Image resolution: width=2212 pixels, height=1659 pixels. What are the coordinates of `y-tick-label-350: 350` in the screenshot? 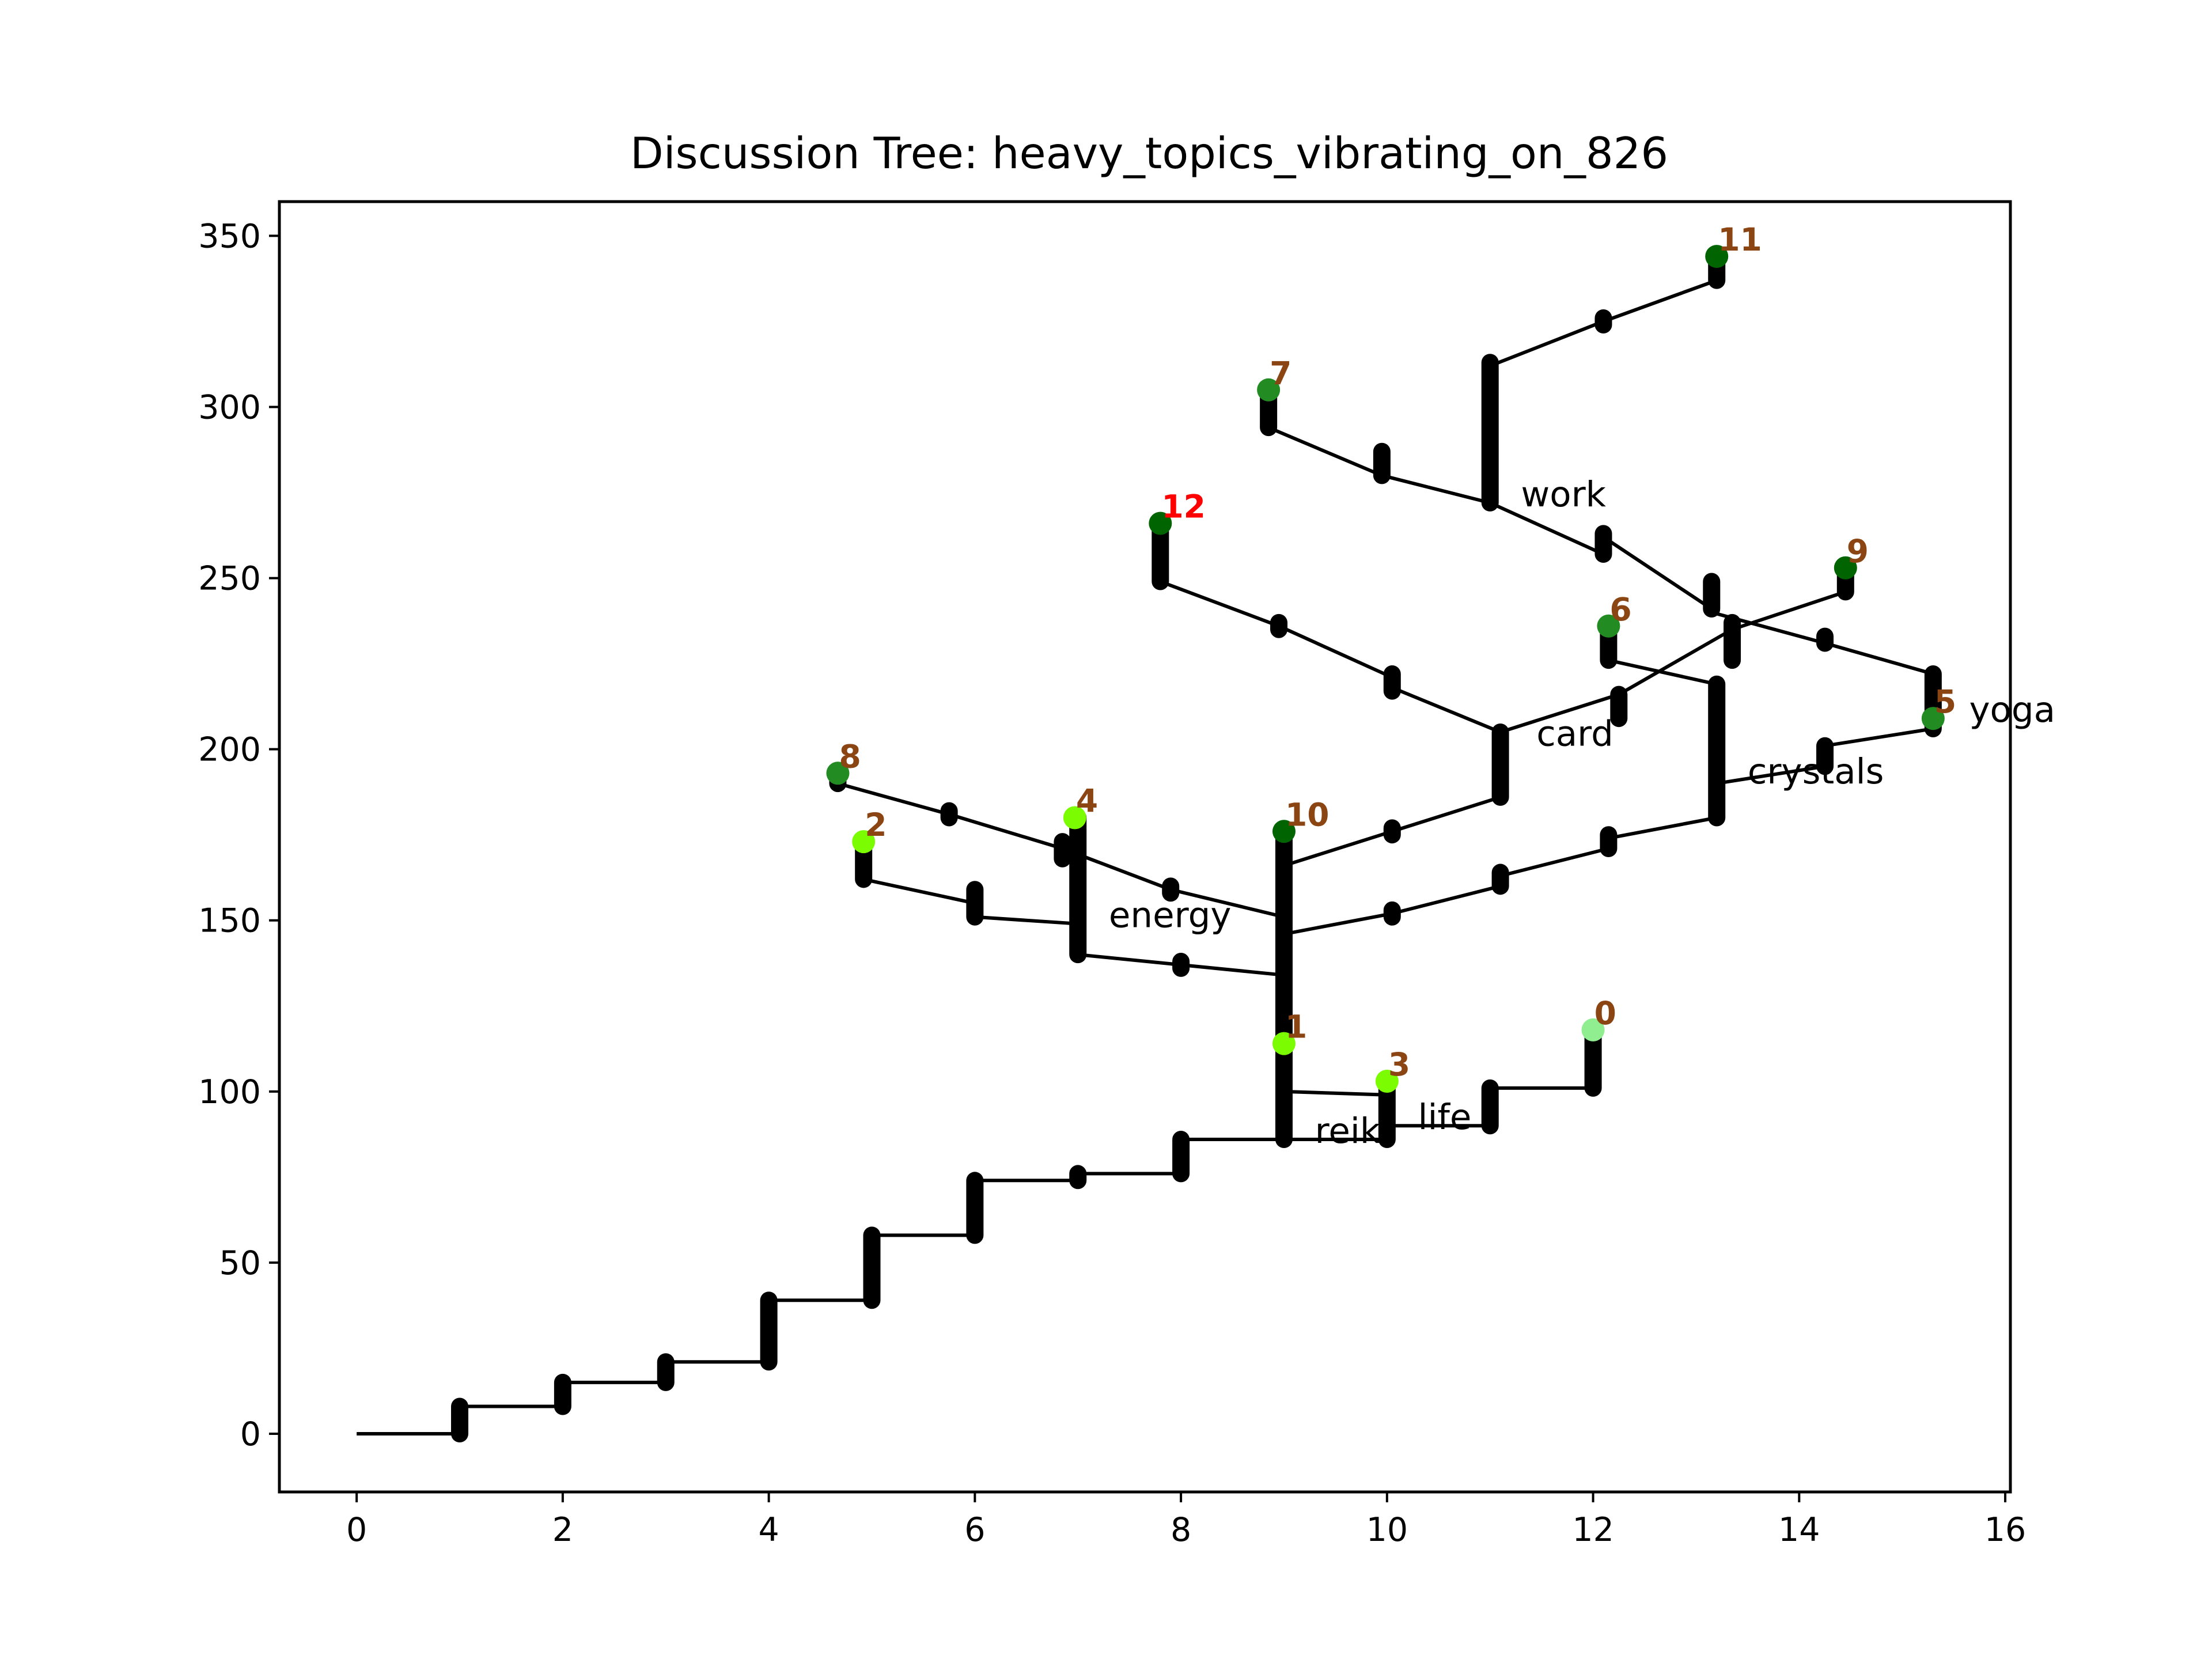 It's located at (229, 236).